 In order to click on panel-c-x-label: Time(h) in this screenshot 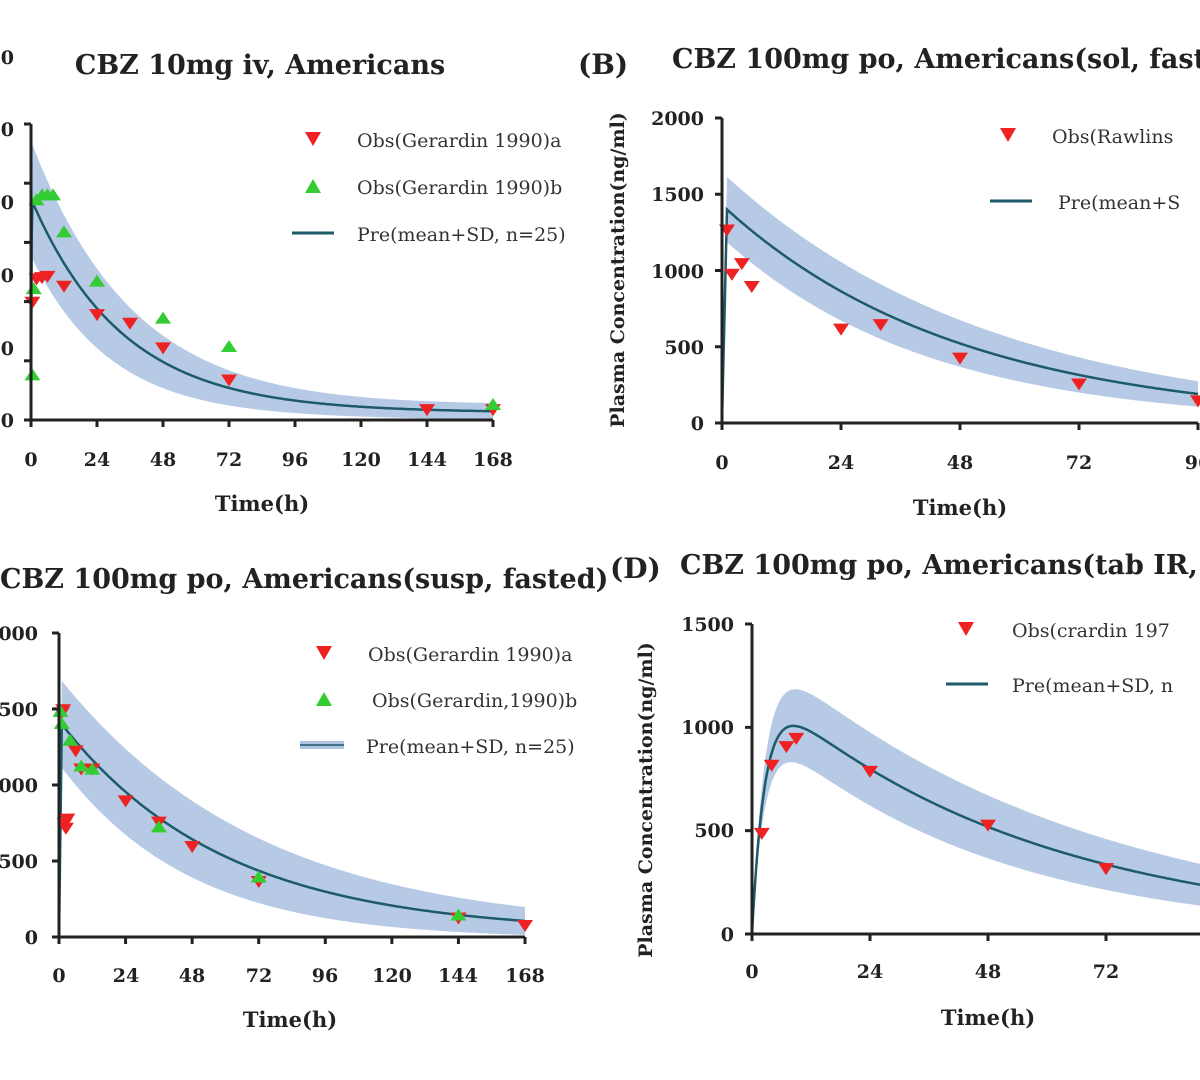, I will do `click(290, 1019)`.